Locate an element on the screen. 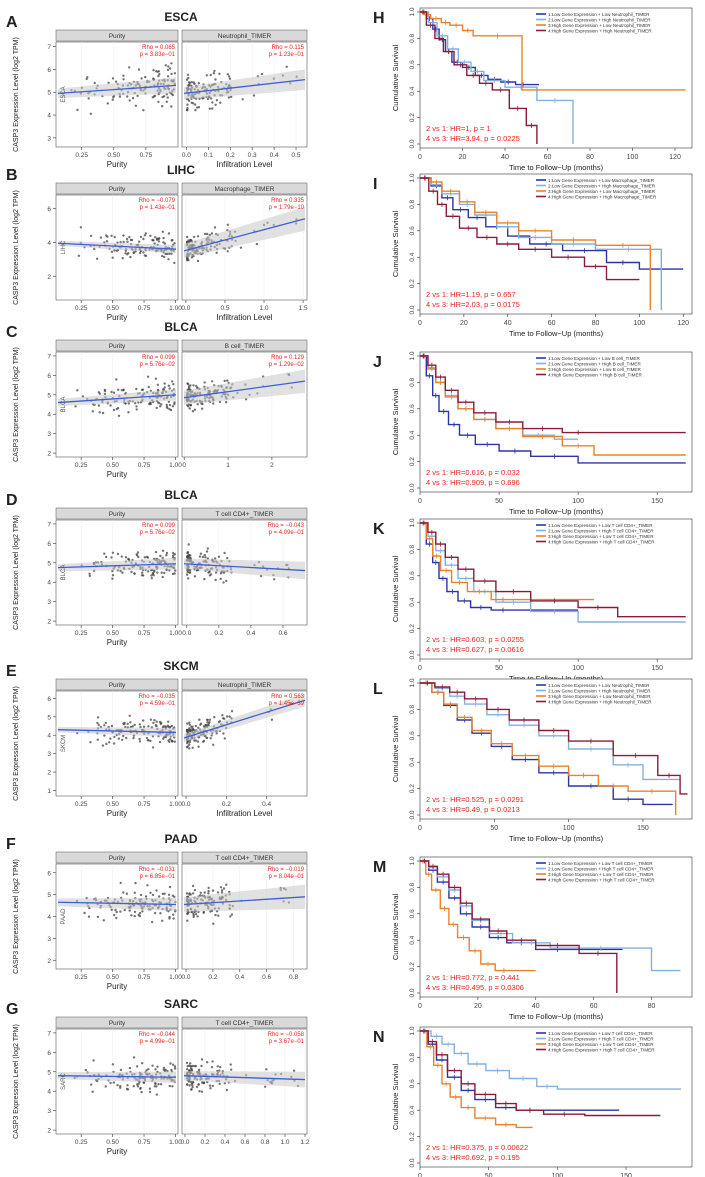 The width and height of the screenshot is (705, 1177). cancer-side-label: SARC is located at coordinates (64, 1080).